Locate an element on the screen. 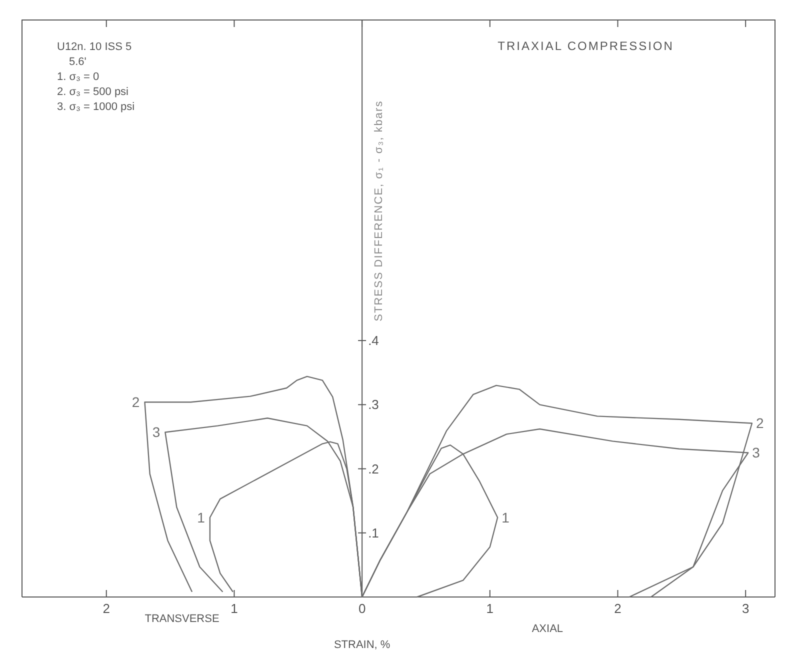 This screenshot has width=787, height=658. annotation: 2. σ₃ = 500 psi is located at coordinates (93, 92).